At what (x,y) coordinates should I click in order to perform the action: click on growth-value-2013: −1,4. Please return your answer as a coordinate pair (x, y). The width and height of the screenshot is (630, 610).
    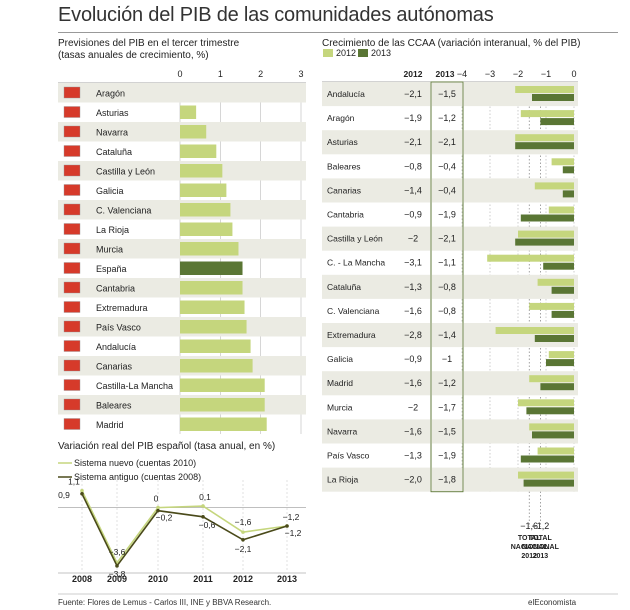
    Looking at the image, I should click on (447, 335).